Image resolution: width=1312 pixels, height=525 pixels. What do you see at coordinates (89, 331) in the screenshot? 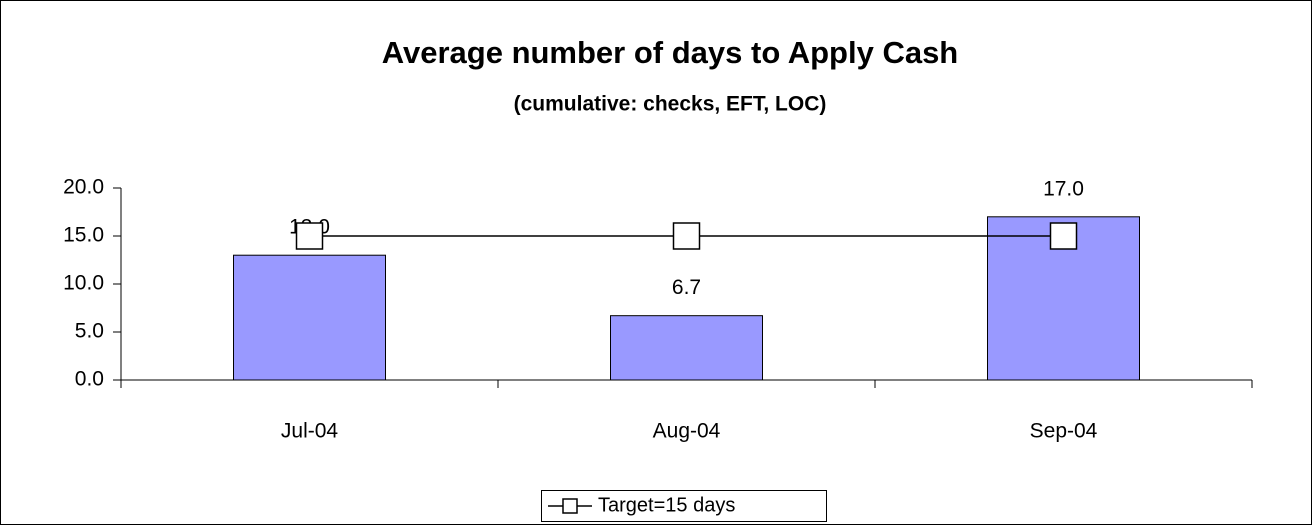
I see `y-tick-label: 5.0` at bounding box center [89, 331].